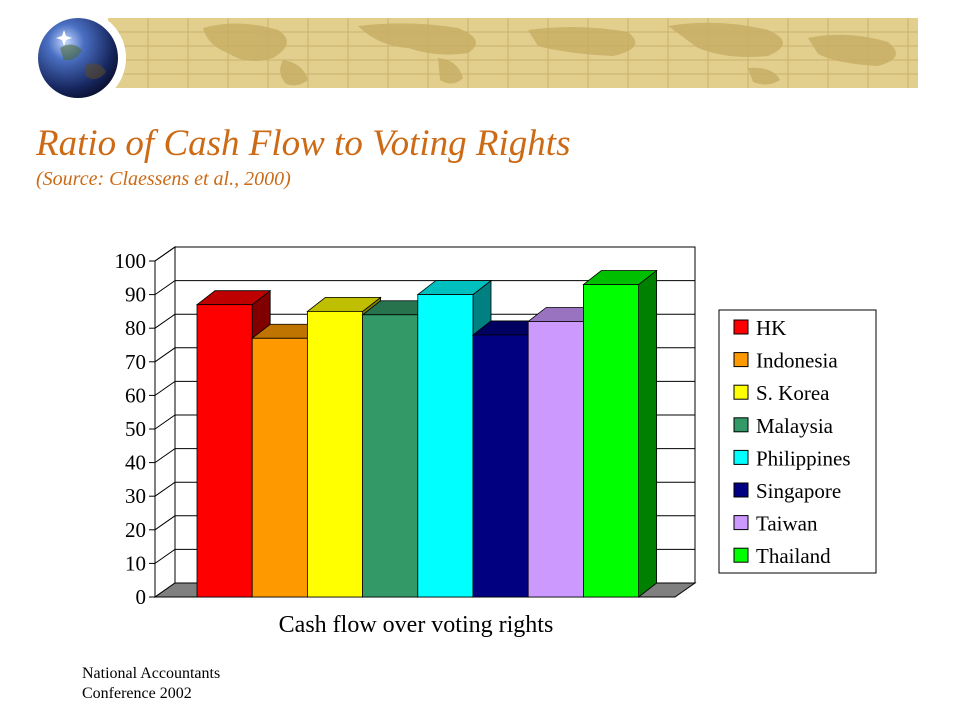 The width and height of the screenshot is (960, 720). What do you see at coordinates (803, 458) in the screenshot?
I see `legend-label: Philippines` at bounding box center [803, 458].